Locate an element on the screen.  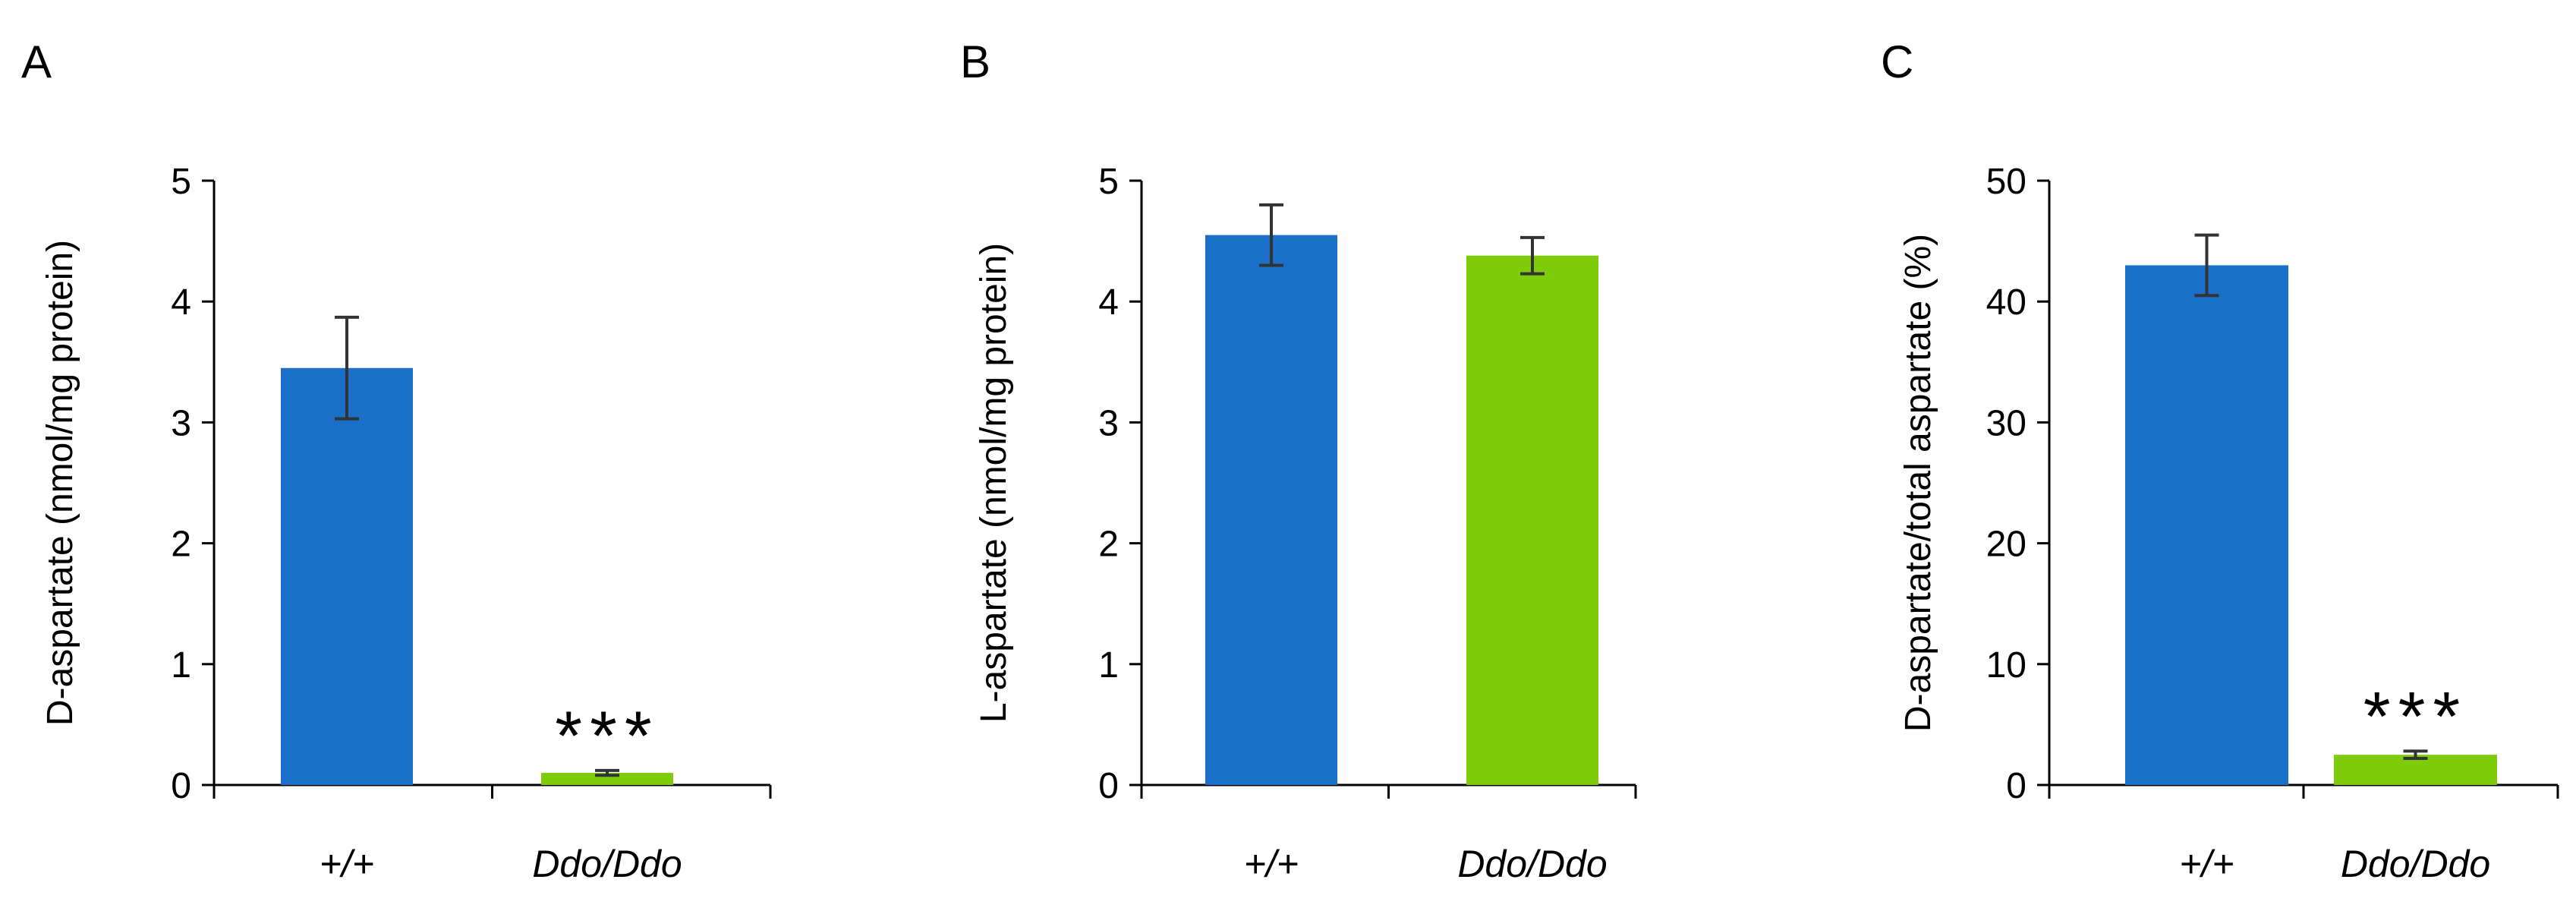
panel-c-significance-marker: *** is located at coordinates (2415, 716).